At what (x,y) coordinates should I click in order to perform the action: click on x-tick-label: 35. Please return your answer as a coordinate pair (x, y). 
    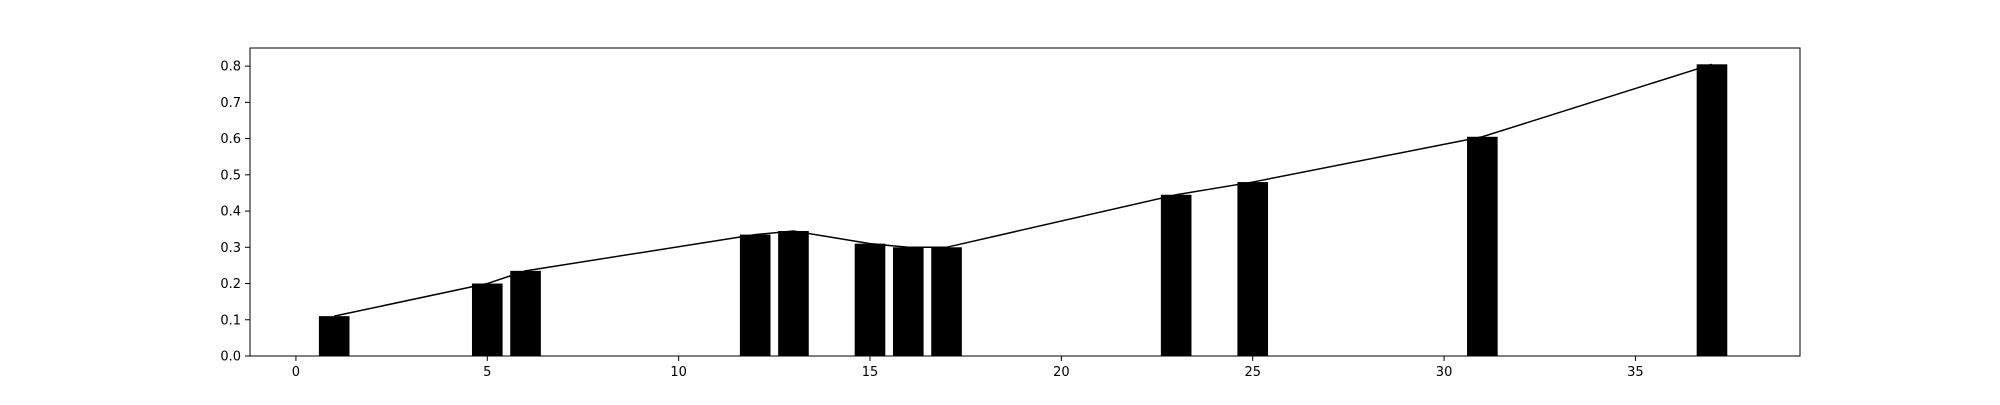
    Looking at the image, I should click on (1635, 372).